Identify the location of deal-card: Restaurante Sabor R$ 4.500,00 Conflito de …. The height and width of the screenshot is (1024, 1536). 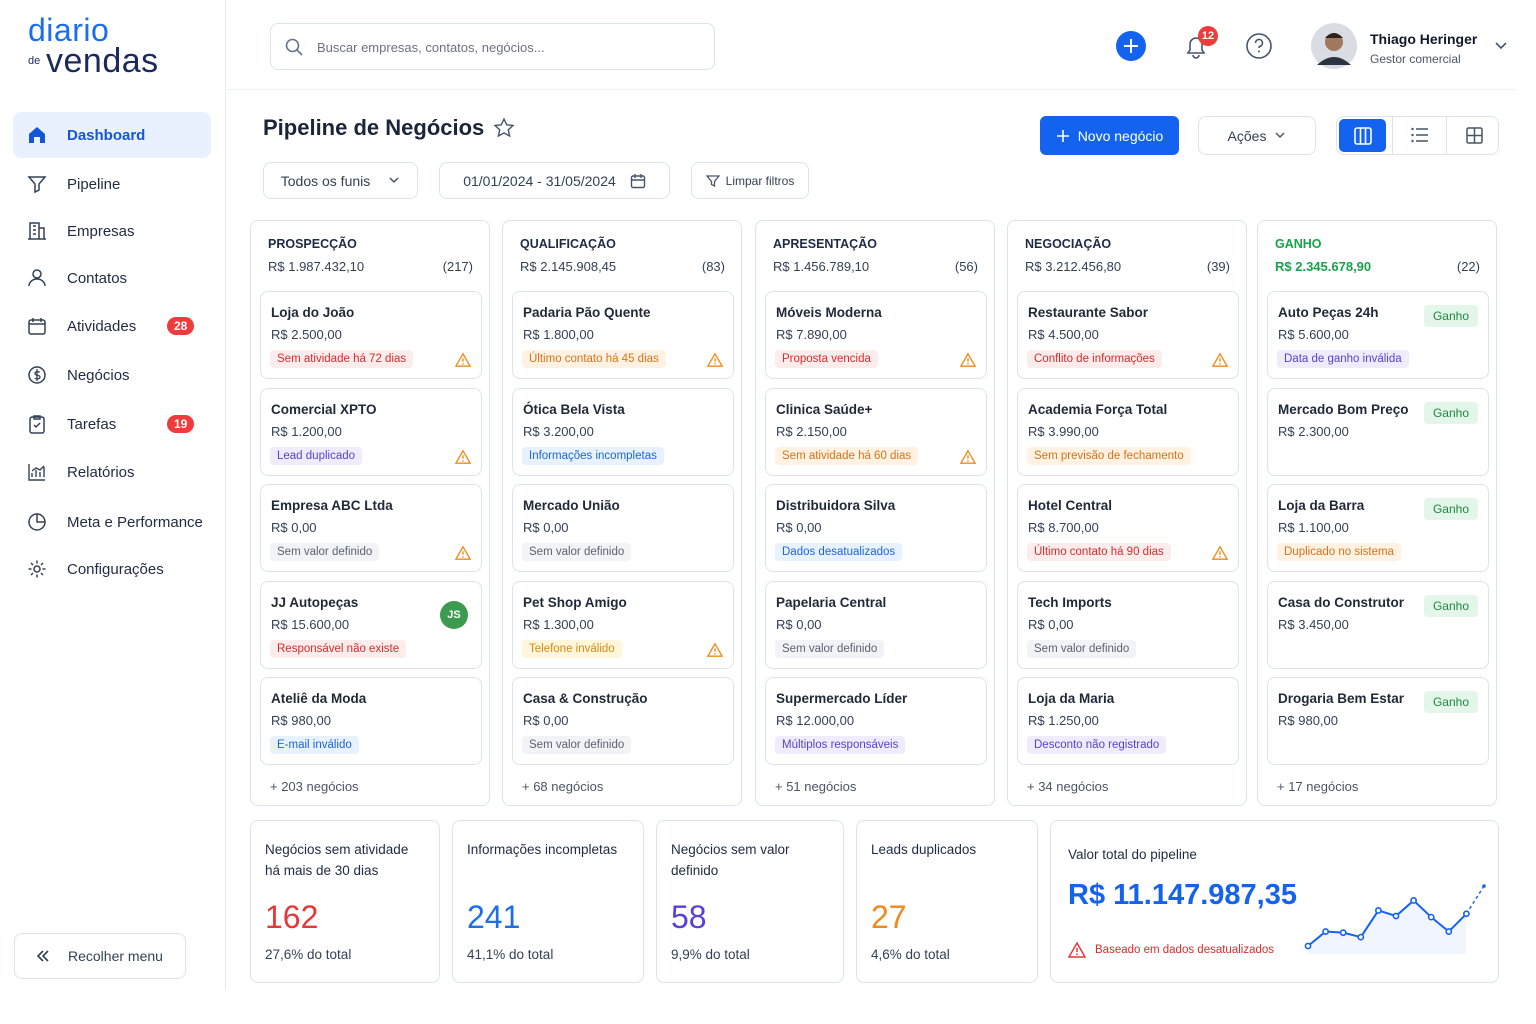
(1128, 335).